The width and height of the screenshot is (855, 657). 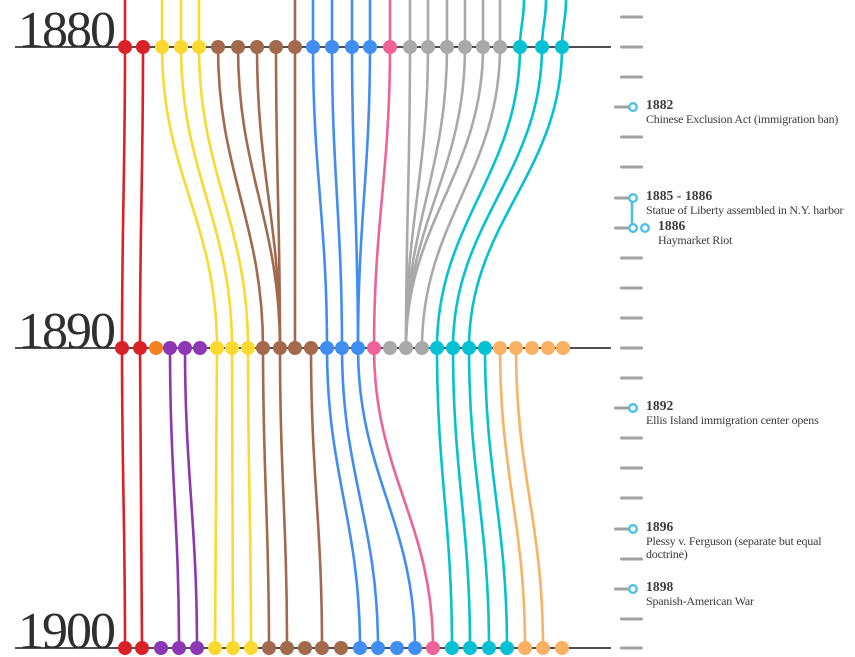 I want to click on event-description: Haymarket Riot, so click(x=695, y=240).